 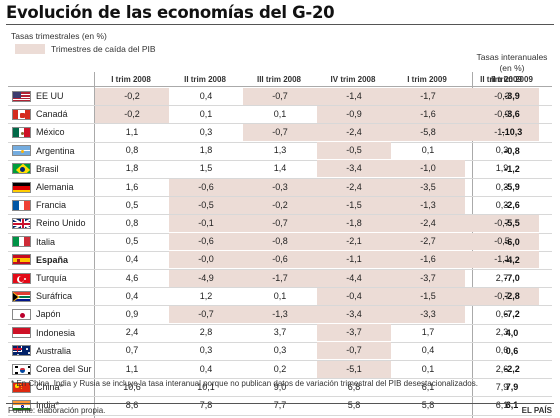 What do you see at coordinates (280, 24) in the screenshot?
I see `top-rule` at bounding box center [280, 24].